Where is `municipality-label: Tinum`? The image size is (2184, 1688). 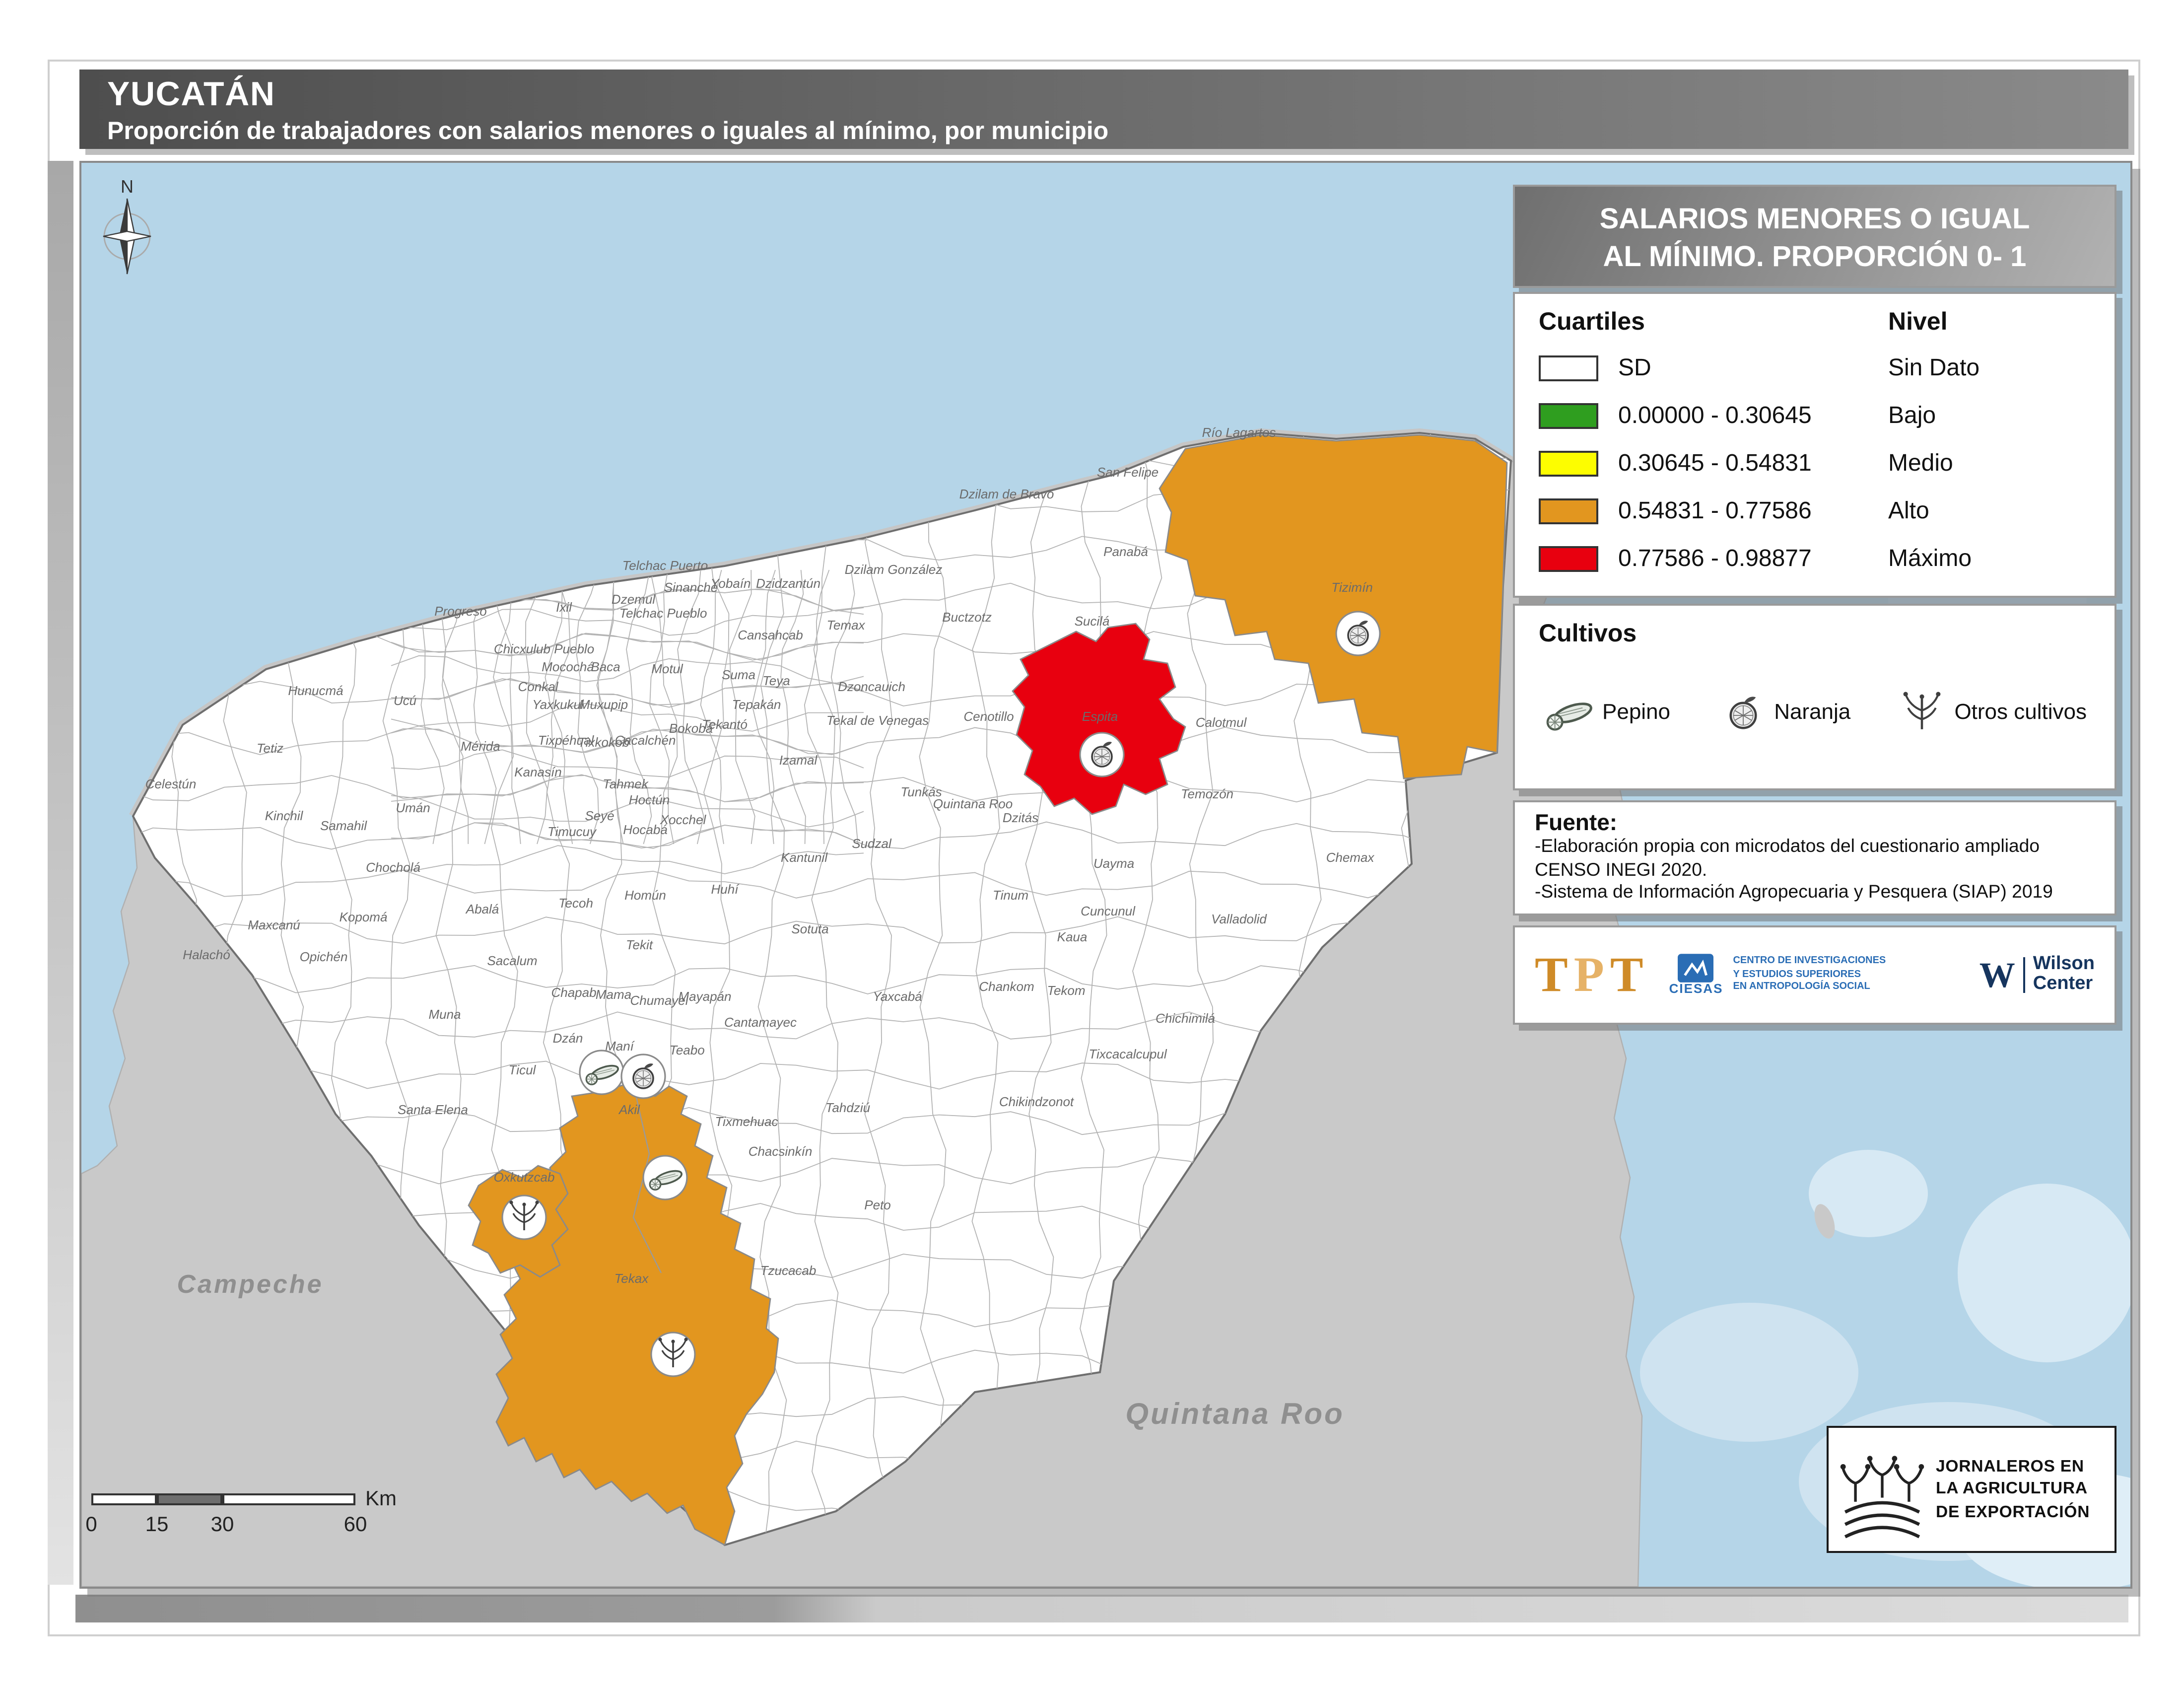
municipality-label: Tinum is located at coordinates (1010, 895).